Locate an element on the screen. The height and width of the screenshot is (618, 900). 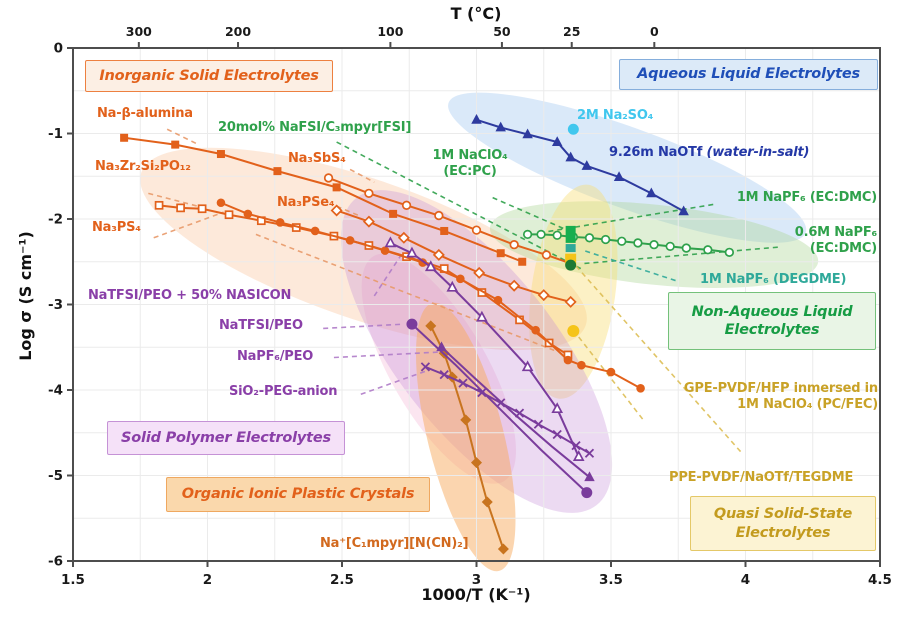
x-tick-label: 3 is located at coordinates (476, 580).